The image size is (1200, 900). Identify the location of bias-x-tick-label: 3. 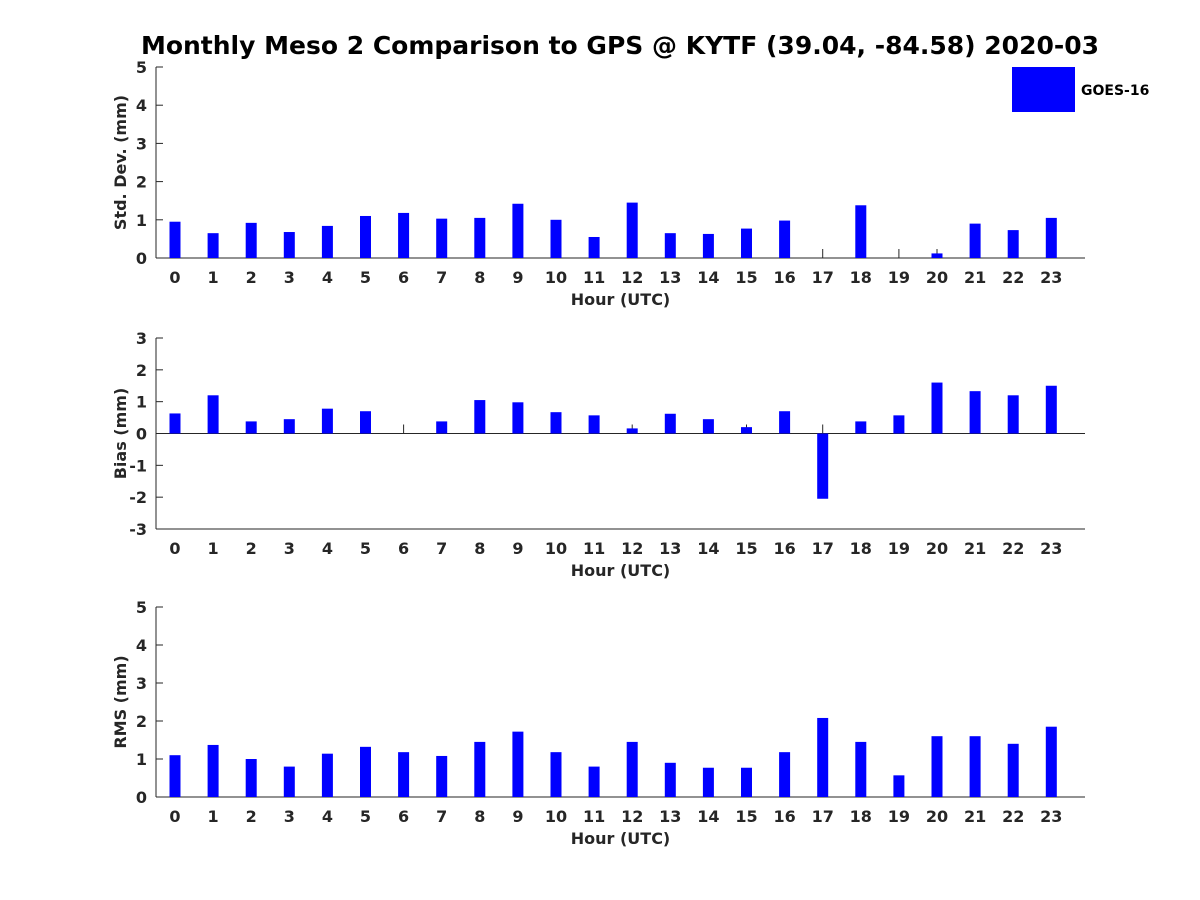
(289, 548).